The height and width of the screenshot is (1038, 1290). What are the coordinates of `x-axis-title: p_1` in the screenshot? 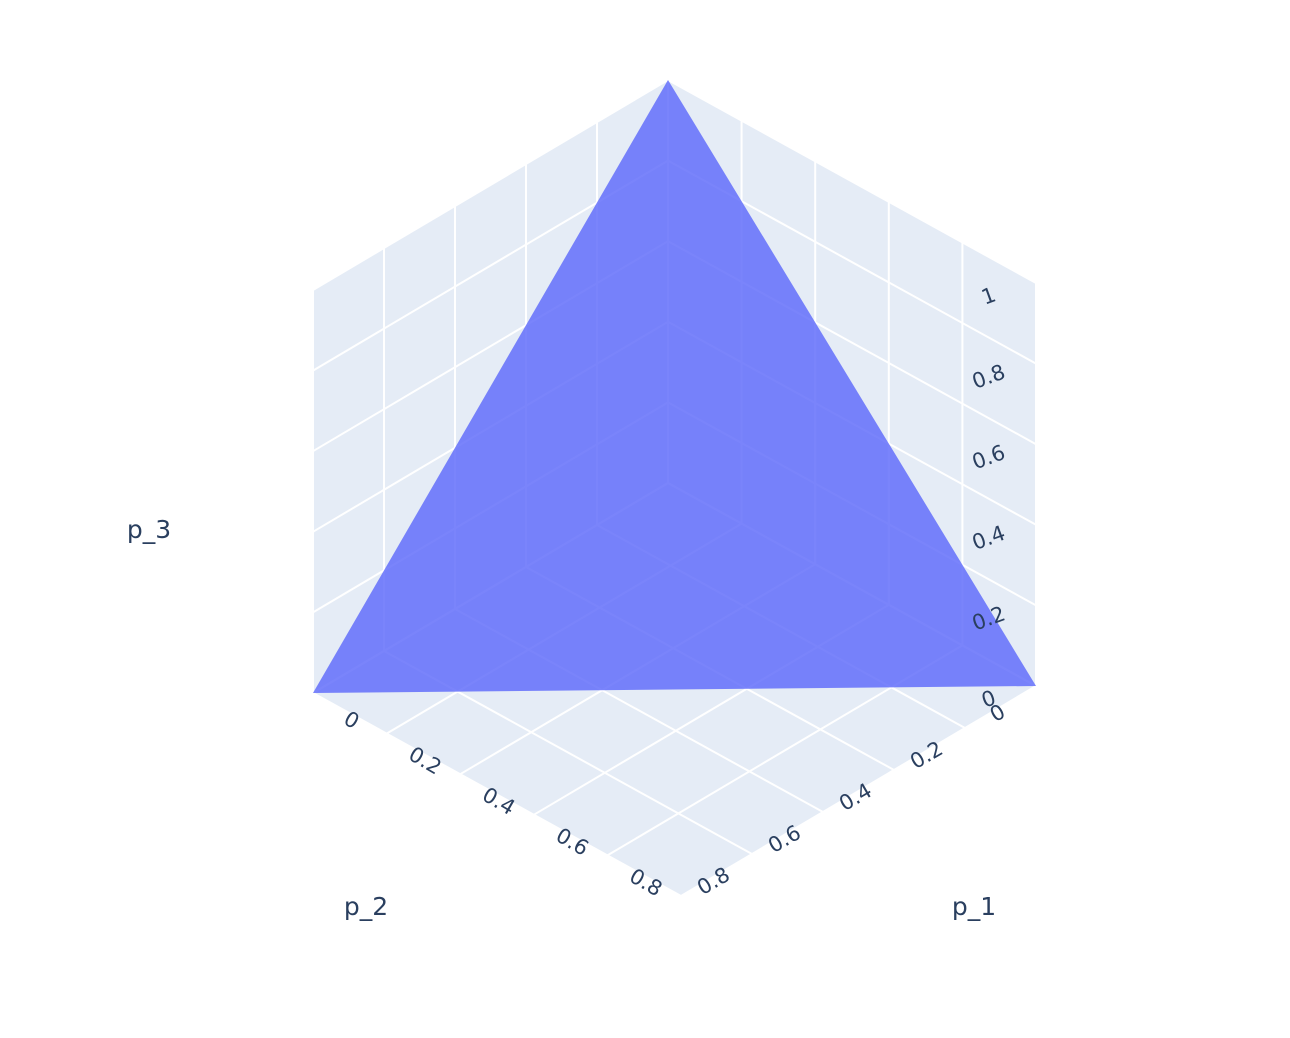 It's located at (974, 906).